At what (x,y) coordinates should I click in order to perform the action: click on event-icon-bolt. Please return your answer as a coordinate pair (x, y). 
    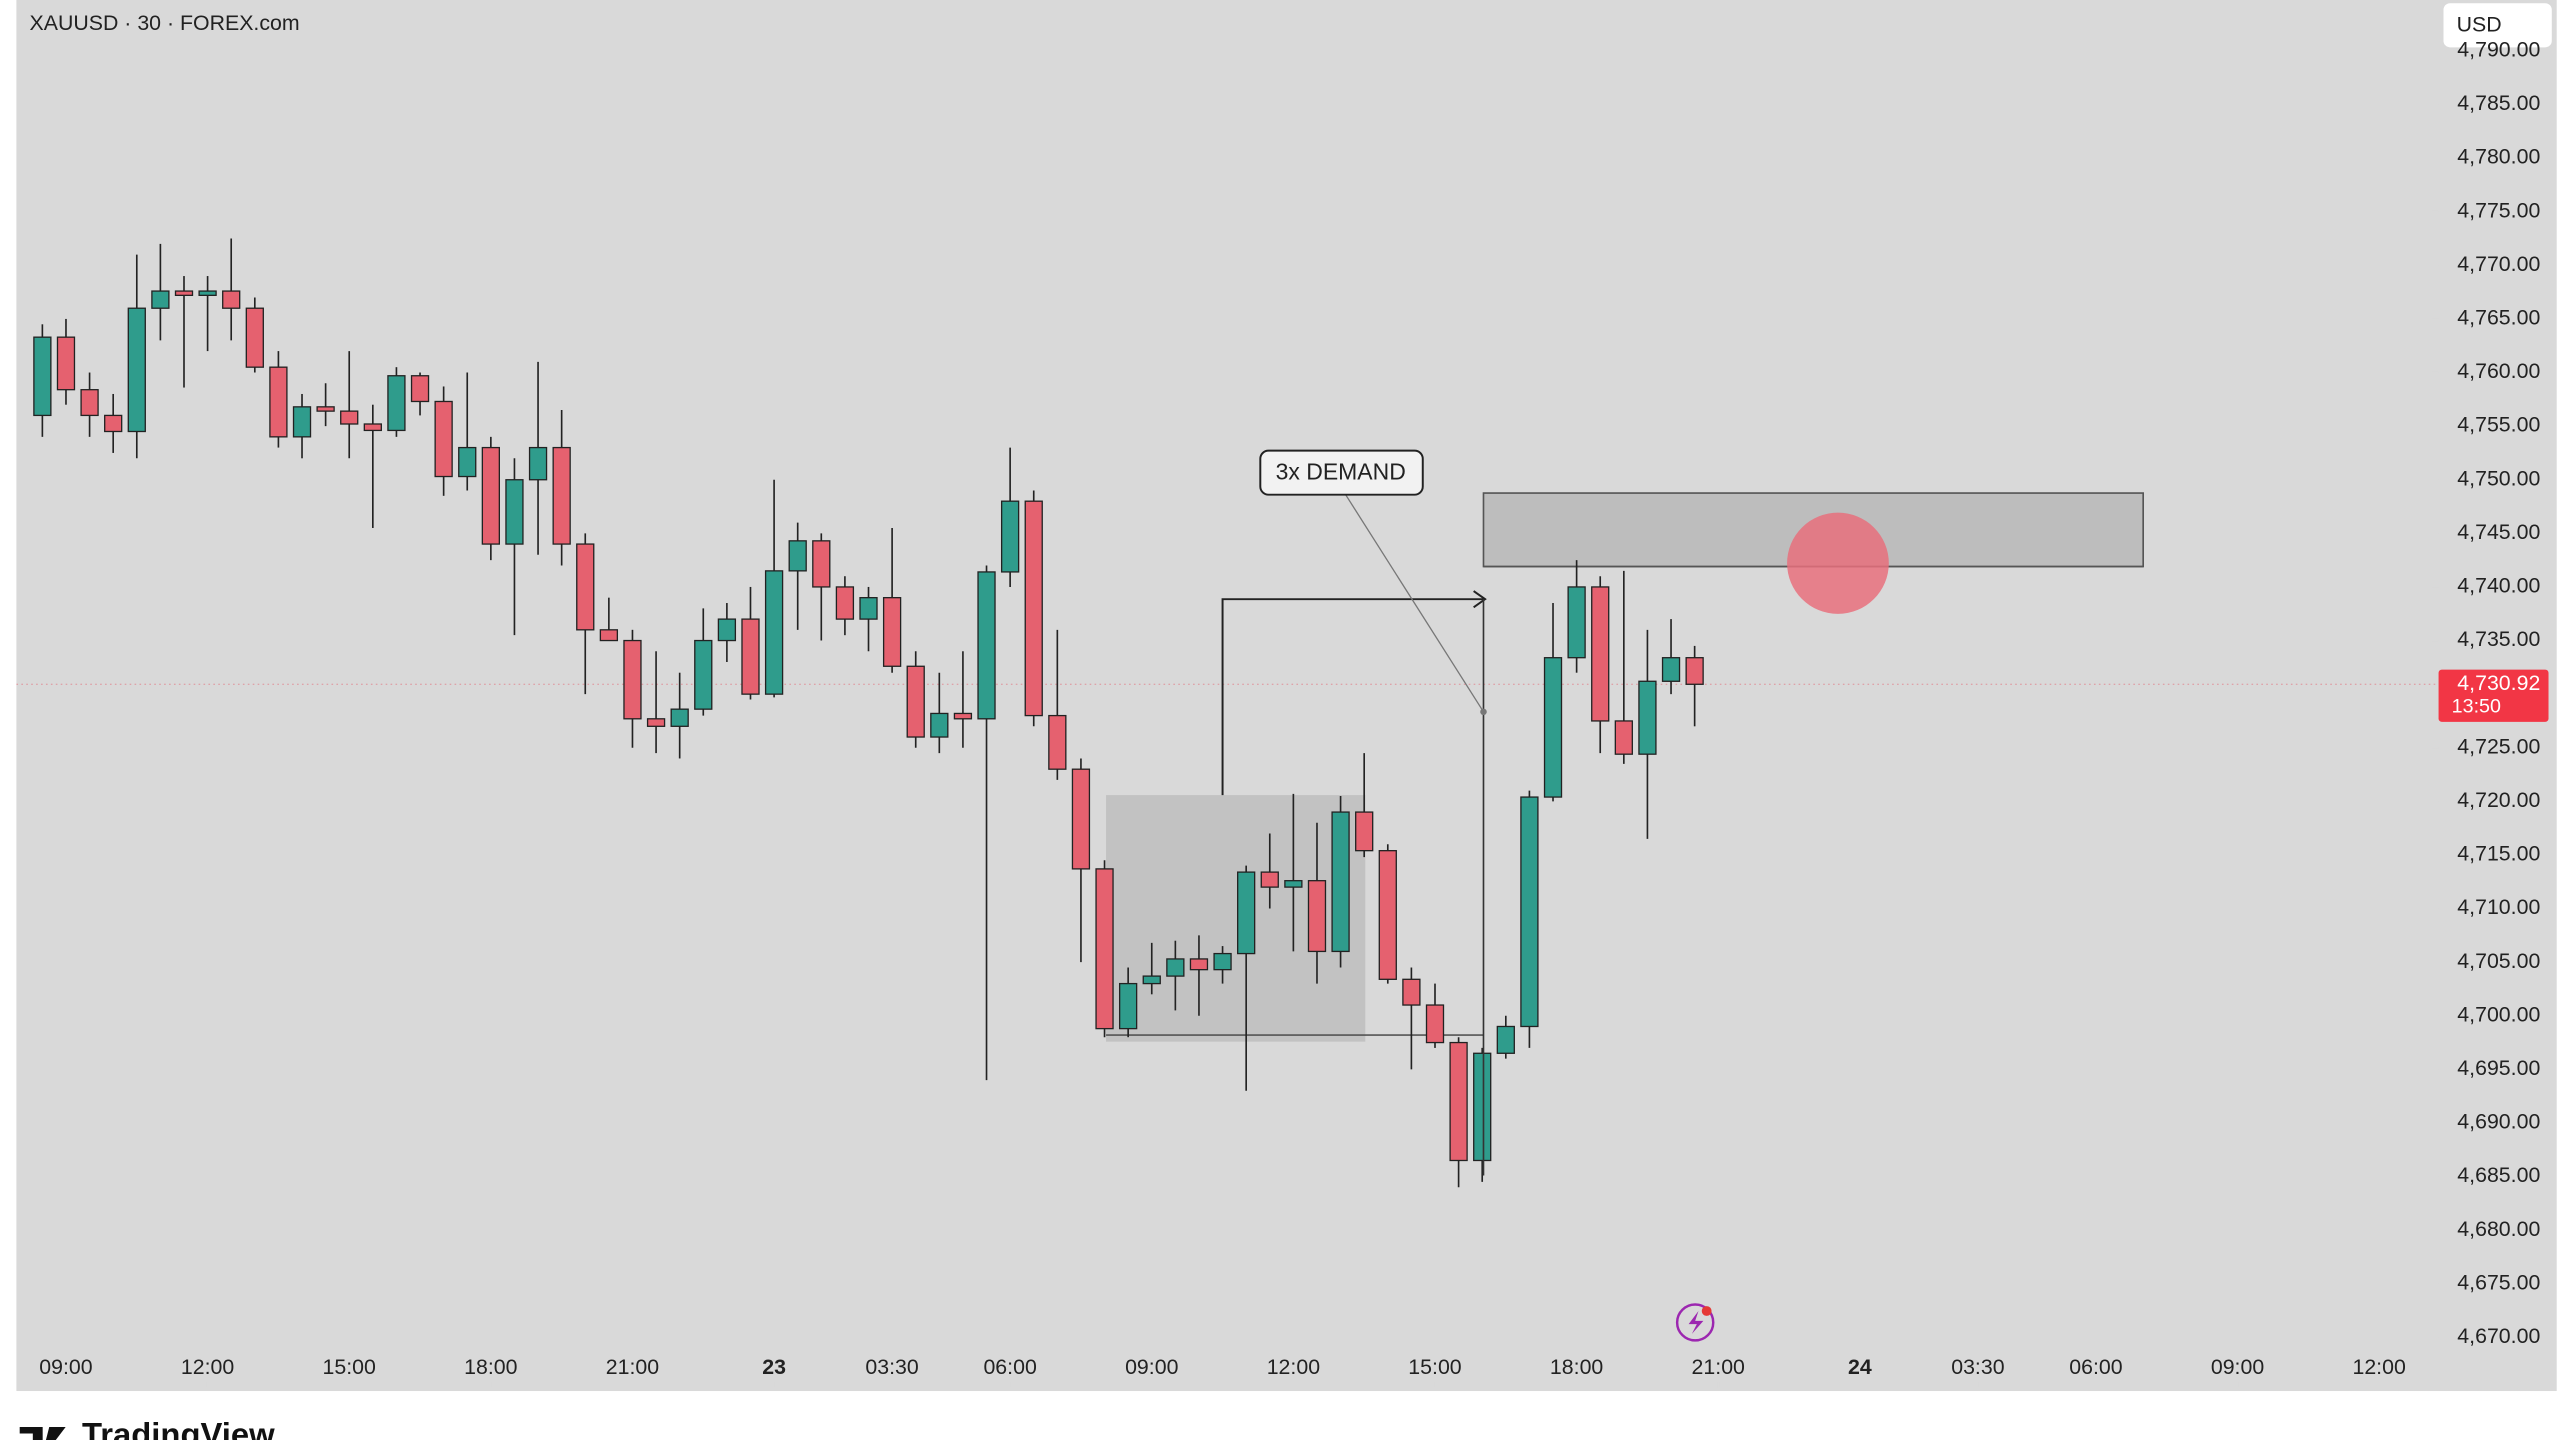
    Looking at the image, I should click on (1696, 1322).